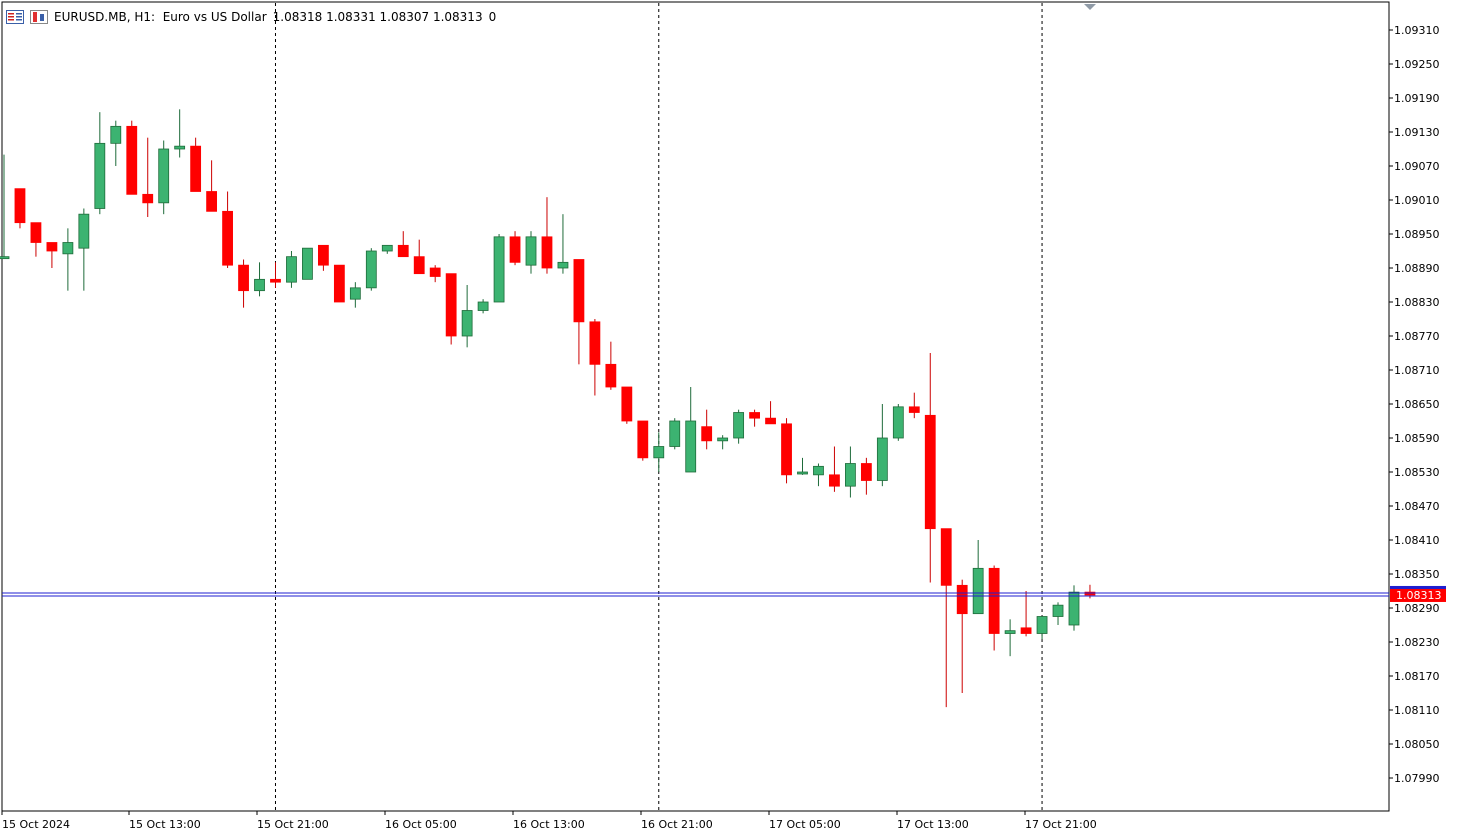 Image resolution: width=1461 pixels, height=834 pixels. I want to click on price-label: 1.08770, so click(1417, 336).